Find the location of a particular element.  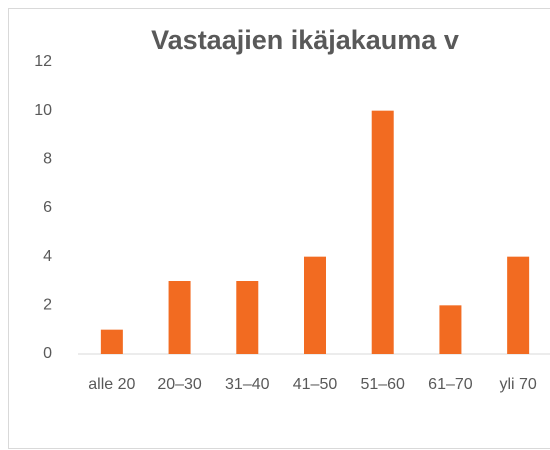

x-tick-label: 31–40 is located at coordinates (247, 384).